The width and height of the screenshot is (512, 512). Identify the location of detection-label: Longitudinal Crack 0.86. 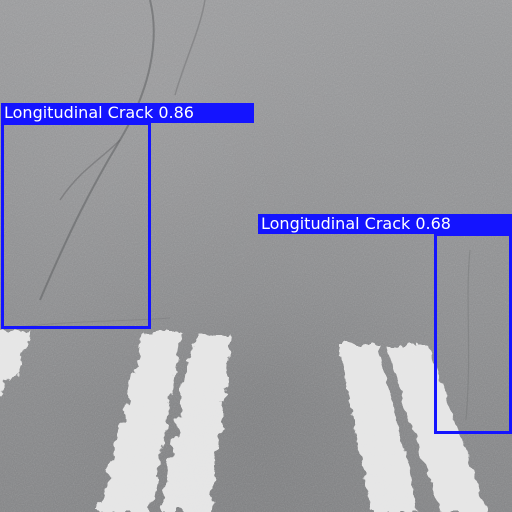
(127, 113).